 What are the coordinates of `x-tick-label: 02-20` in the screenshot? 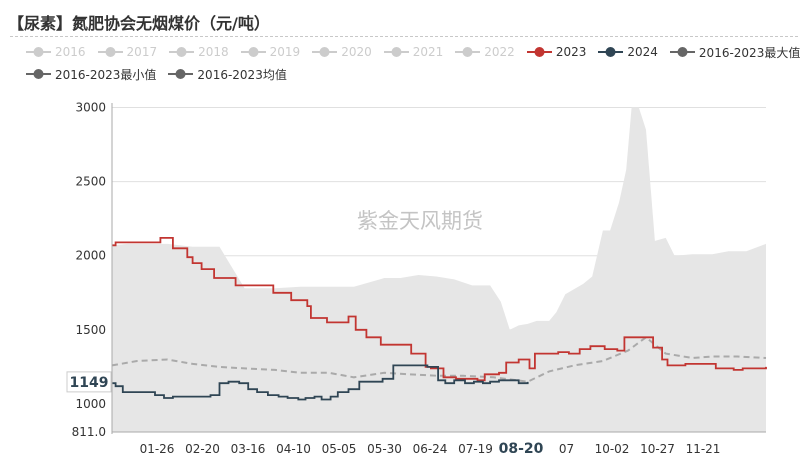 It's located at (202, 449).